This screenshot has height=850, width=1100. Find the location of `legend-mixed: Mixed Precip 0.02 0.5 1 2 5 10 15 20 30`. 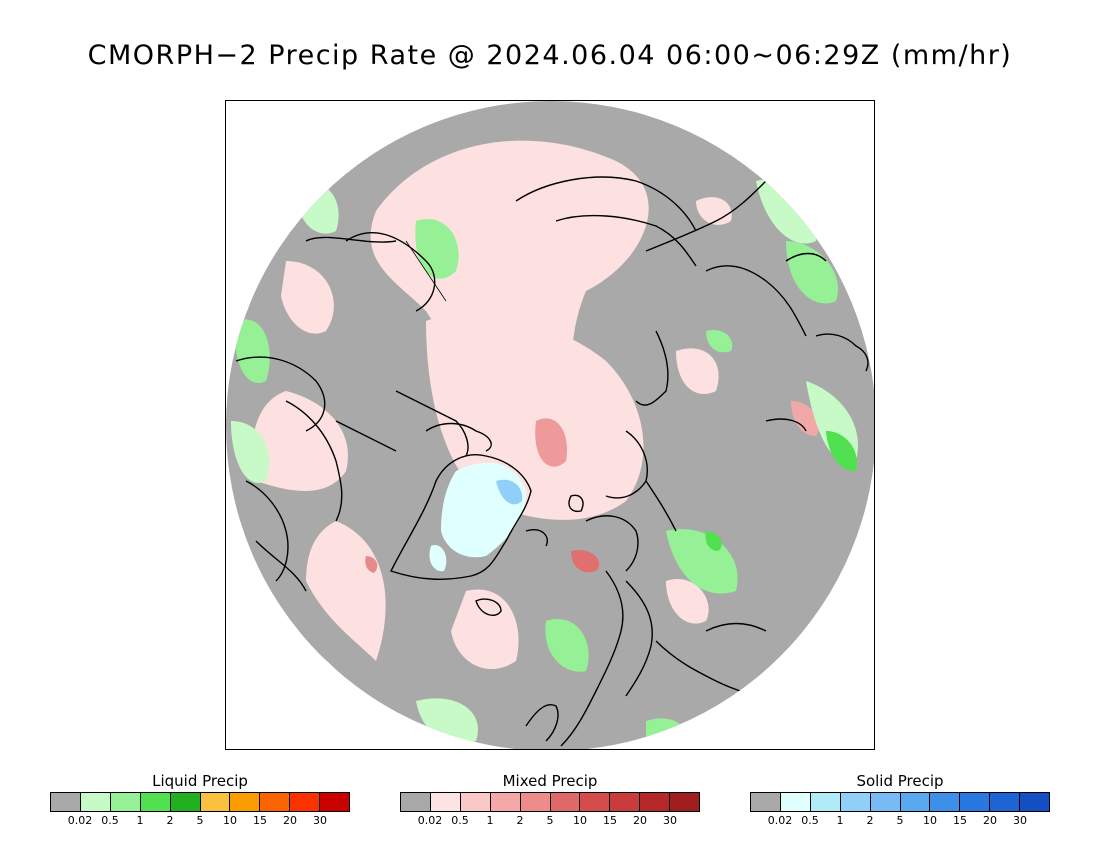

legend-mixed: Mixed Precip 0.02 0.5 1 2 5 10 15 20 30 is located at coordinates (550, 800).